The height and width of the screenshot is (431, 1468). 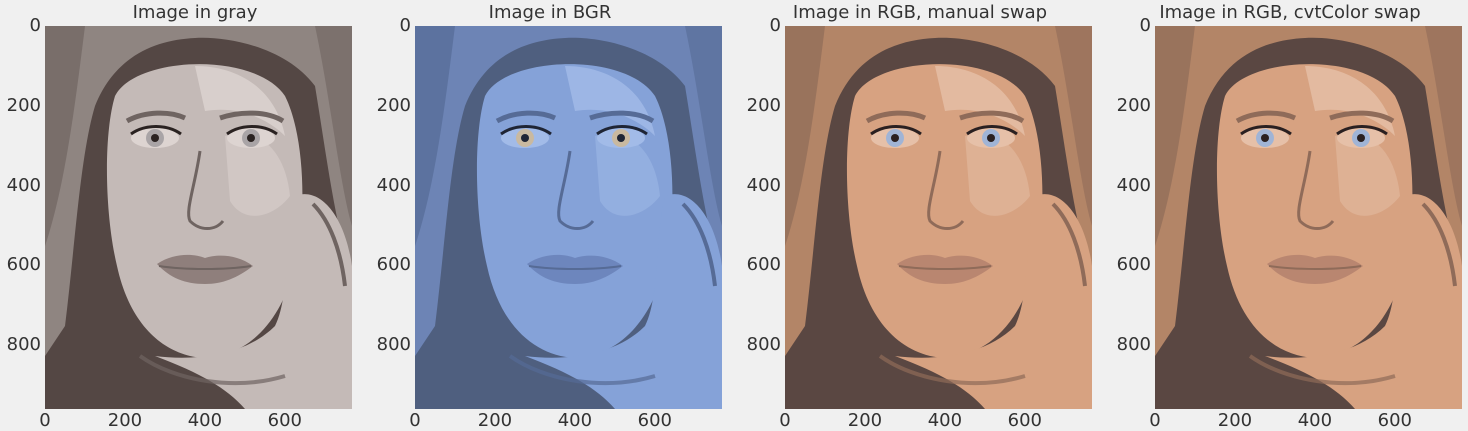 What do you see at coordinates (920, 12) in the screenshot?
I see `panel-title: Image in RGB, manual swap` at bounding box center [920, 12].